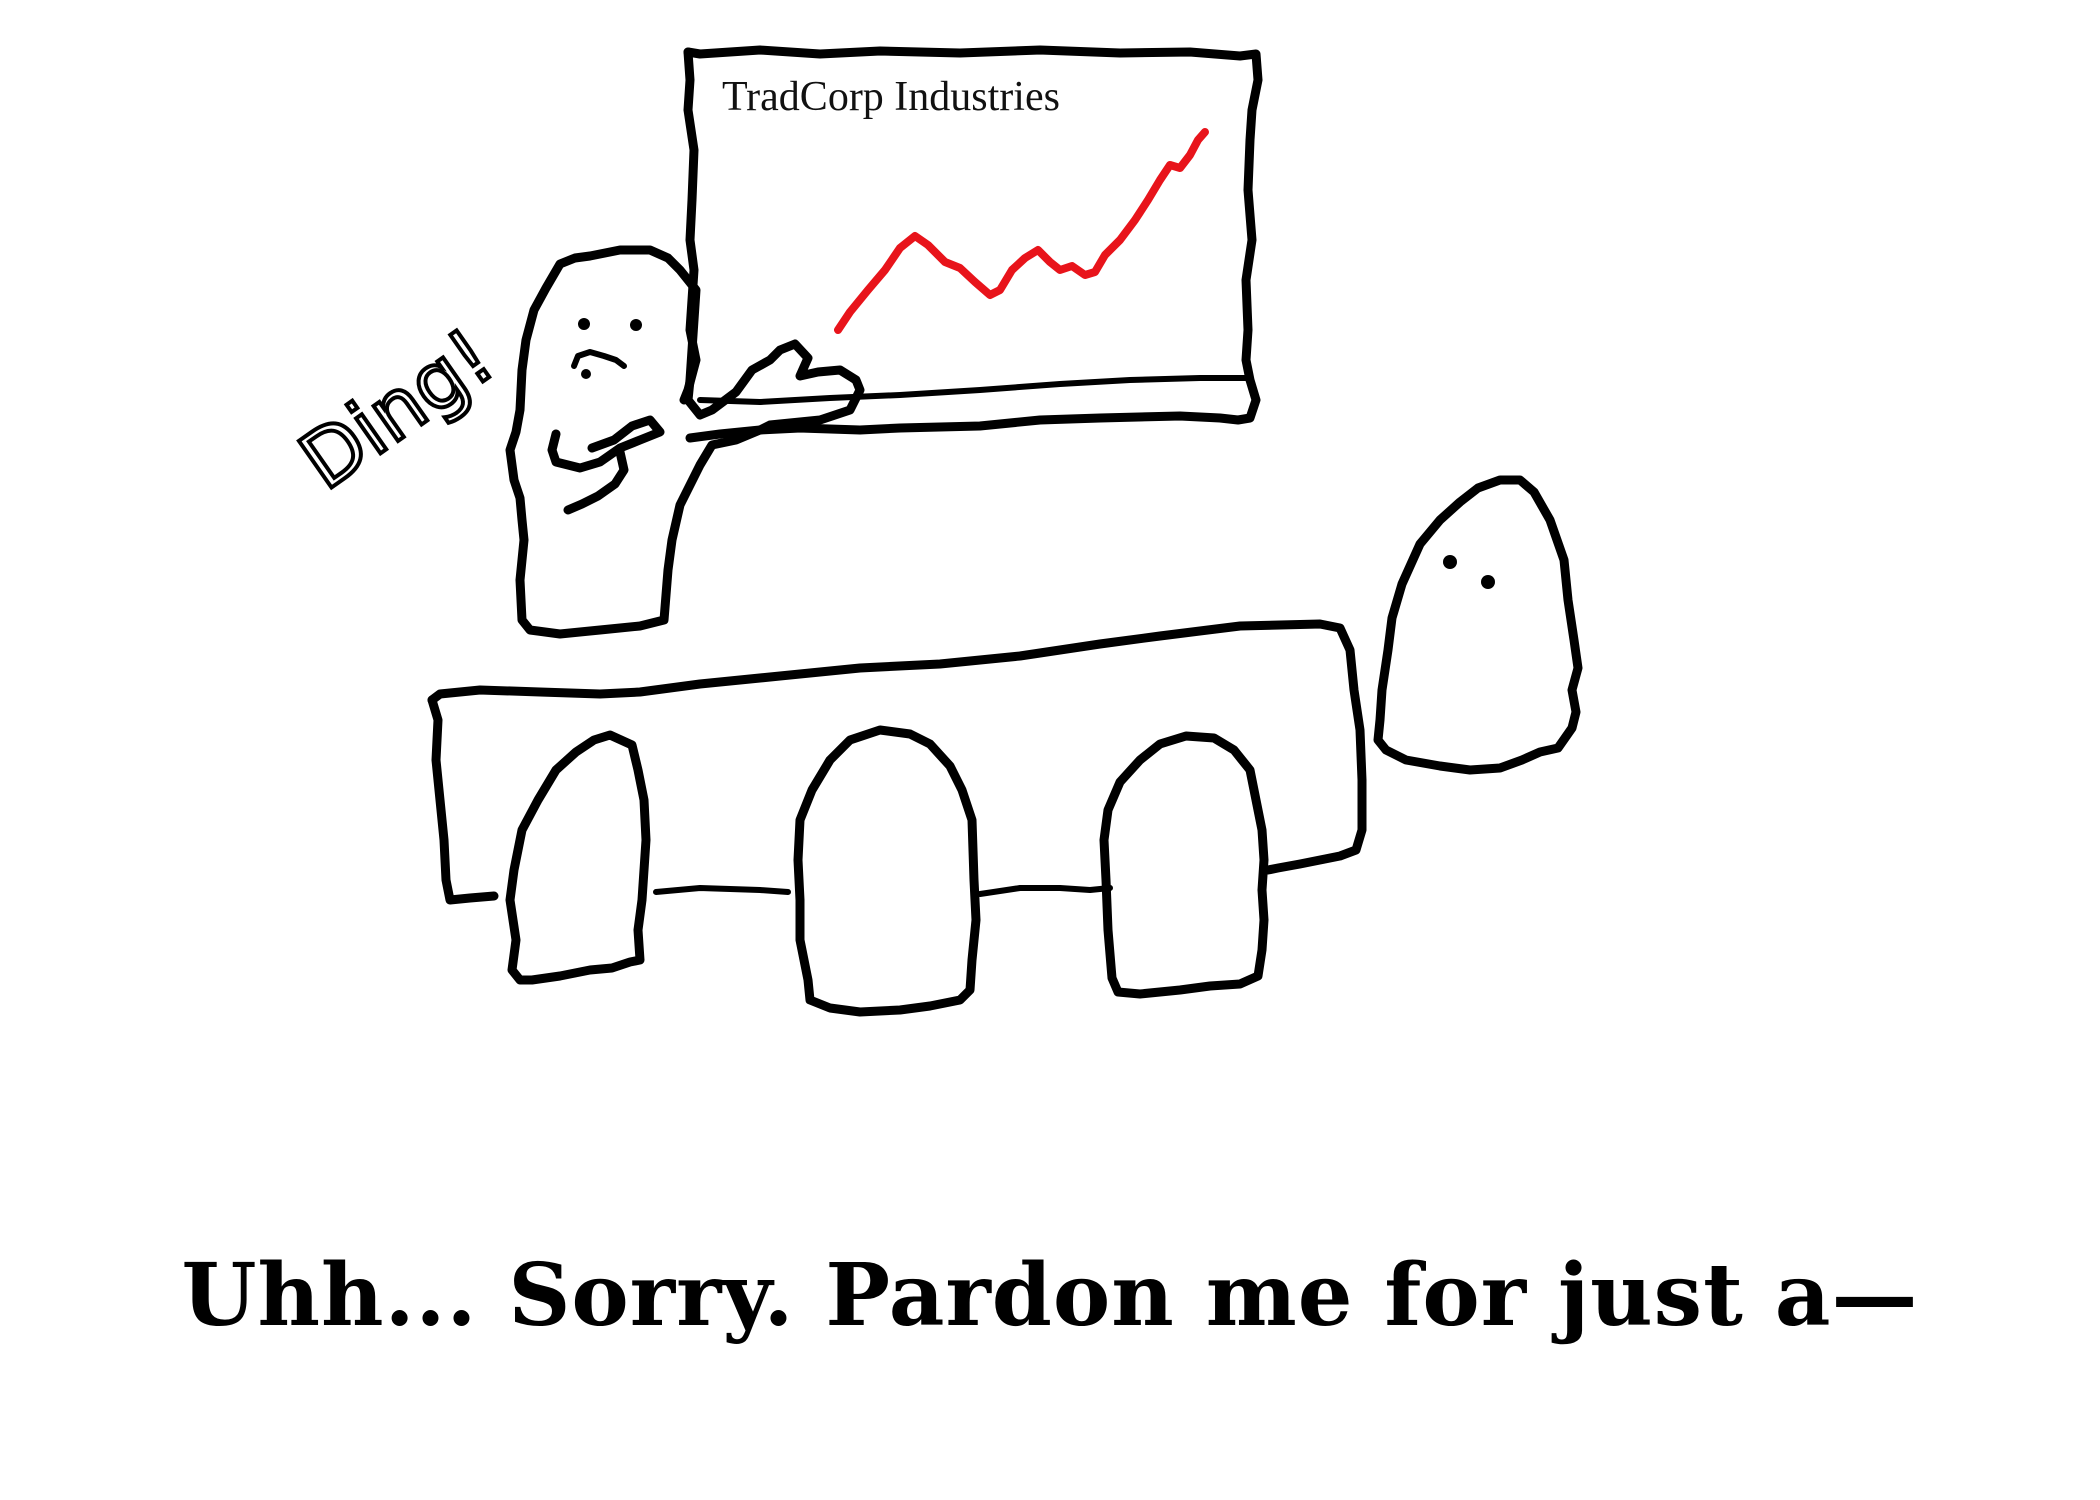  Describe the element at coordinates (1488, 582) in the screenshot. I see `board-member-right-eye` at that location.